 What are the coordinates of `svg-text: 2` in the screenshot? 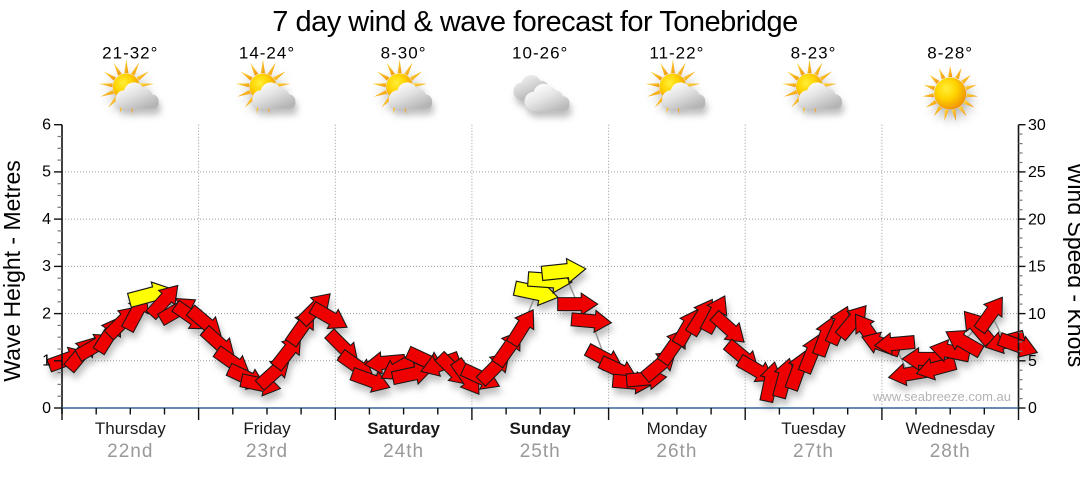 It's located at (46, 313).